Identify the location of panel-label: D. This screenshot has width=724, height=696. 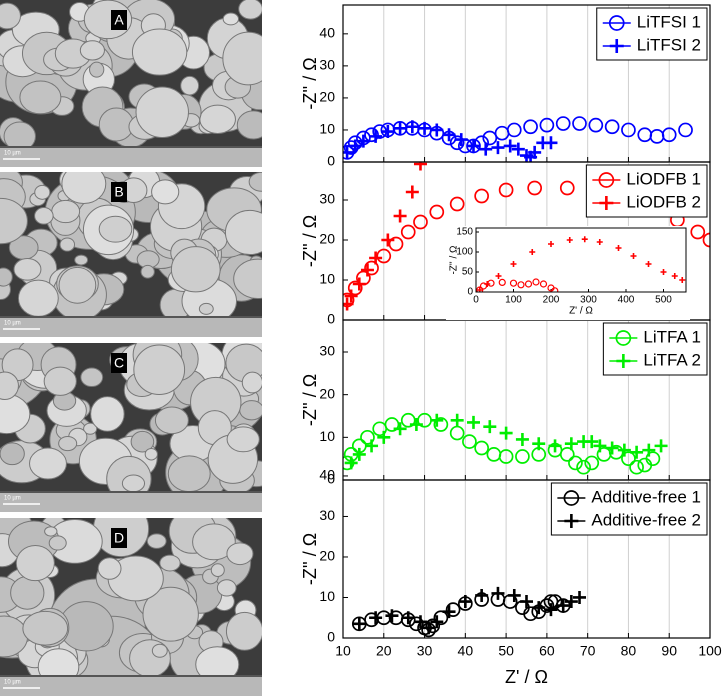
(119, 538).